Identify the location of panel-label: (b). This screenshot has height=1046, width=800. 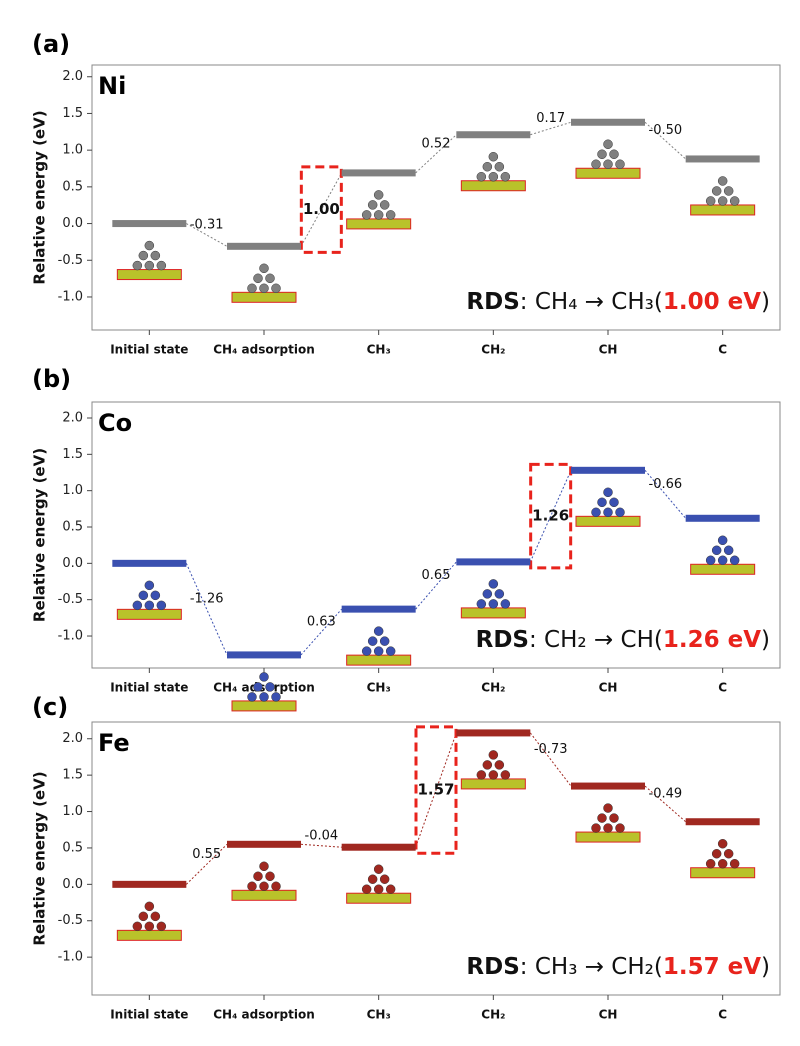
(51, 379).